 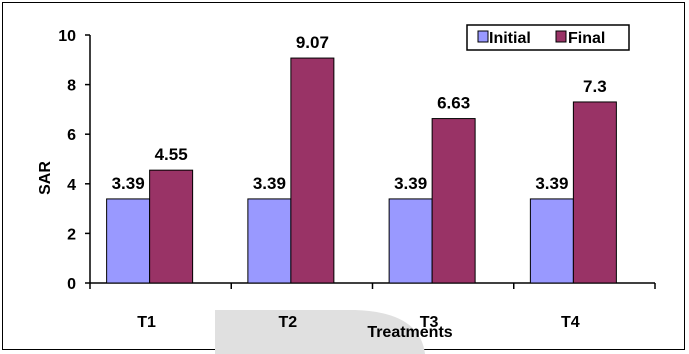 I want to click on y-tick-label: 0, so click(x=71, y=284).